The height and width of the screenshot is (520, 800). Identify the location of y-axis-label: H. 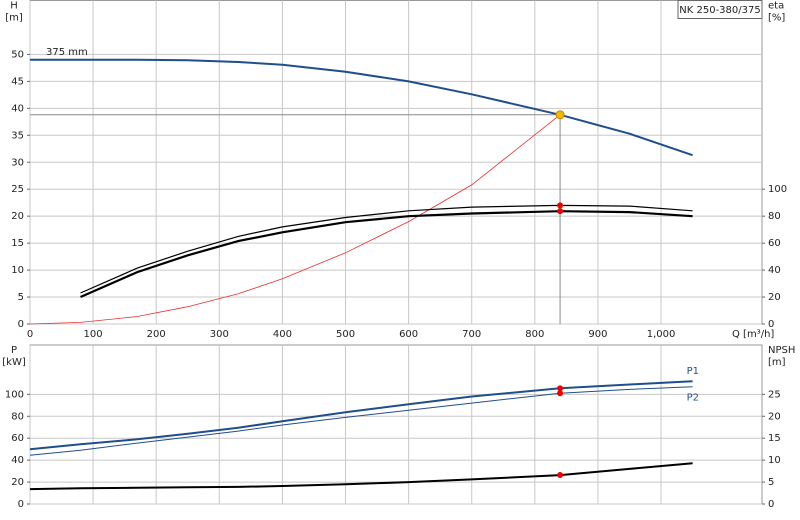
(14, 6).